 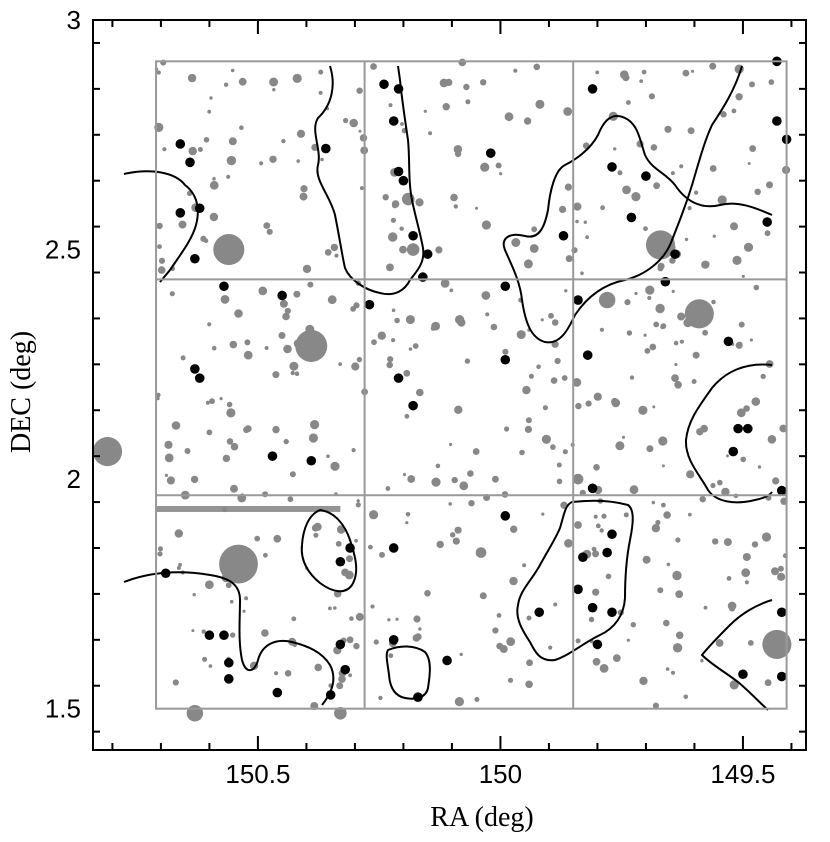 What do you see at coordinates (481, 817) in the screenshot?
I see `x-axis-title: RA (deg)` at bounding box center [481, 817].